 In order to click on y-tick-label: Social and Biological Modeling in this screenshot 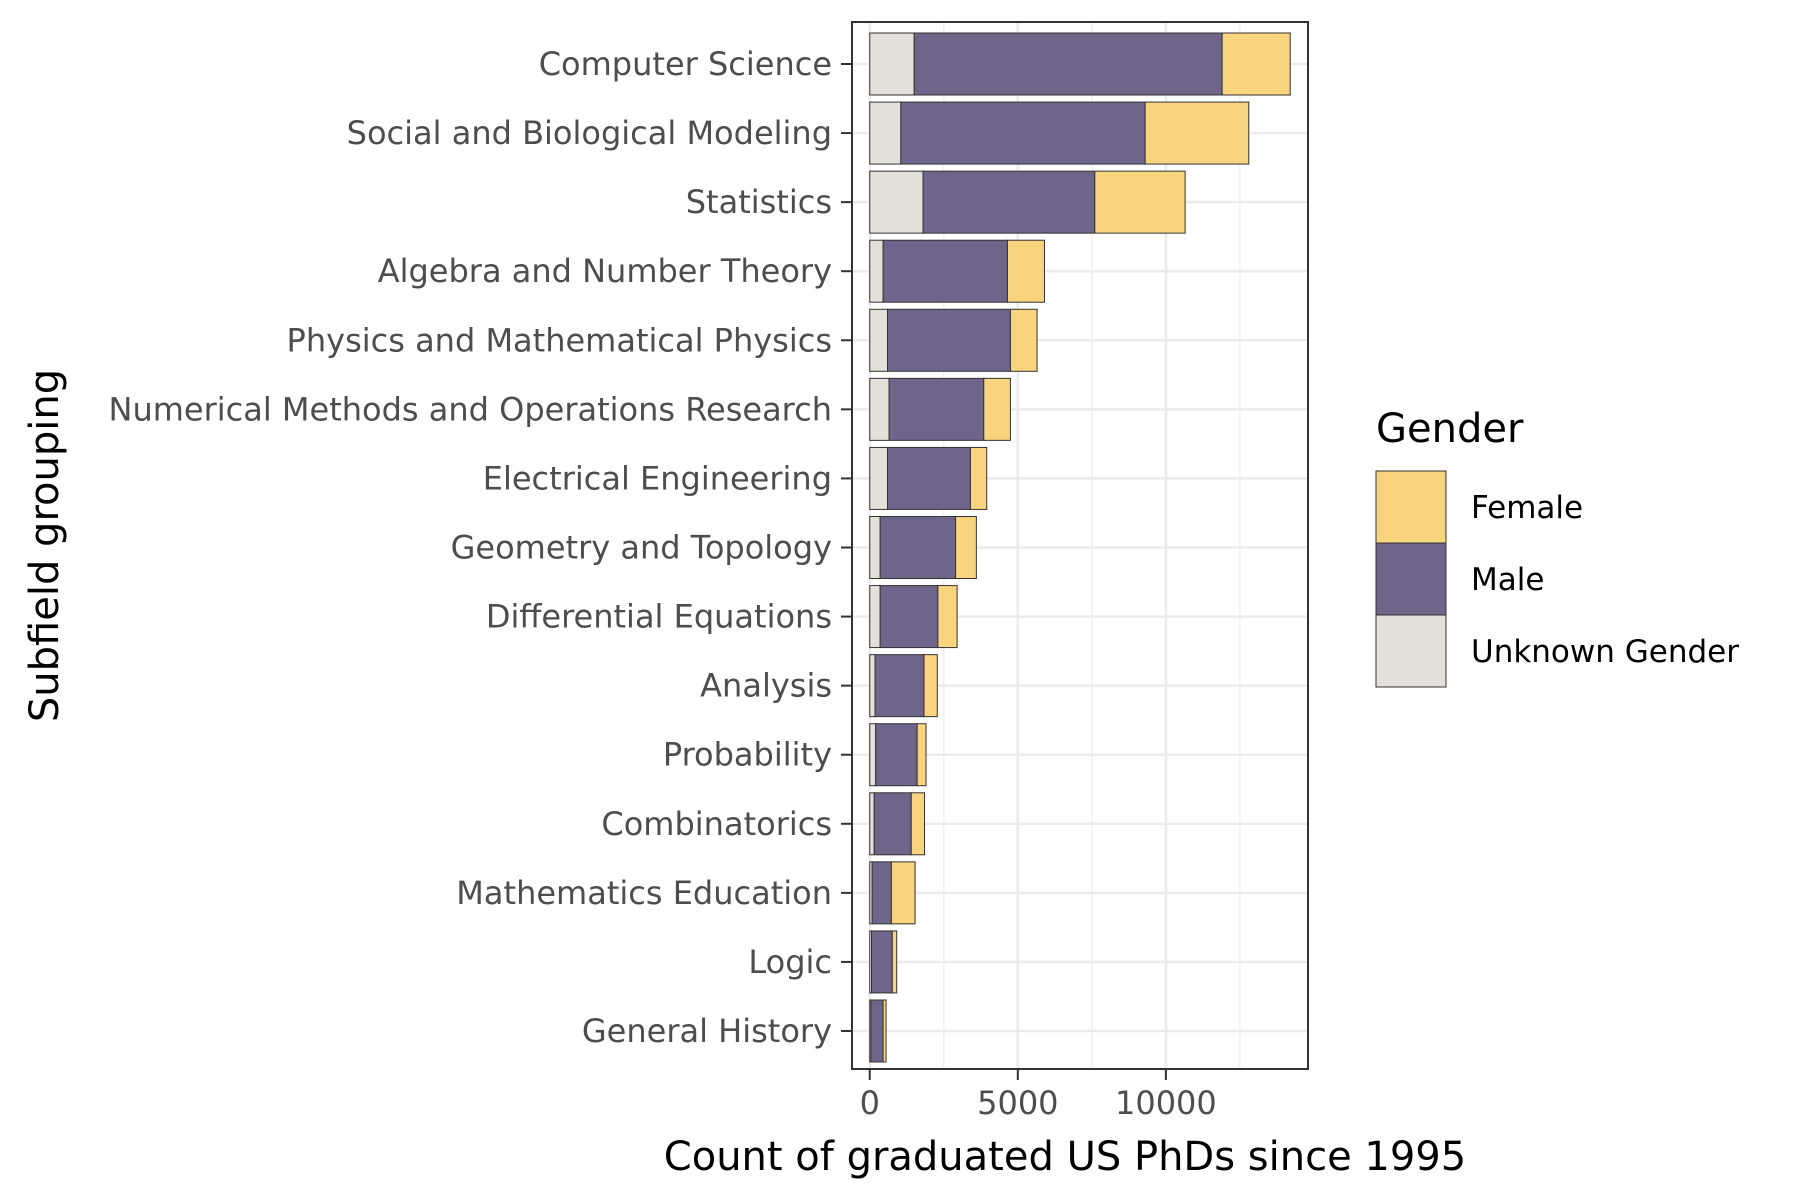, I will do `click(589, 133)`.